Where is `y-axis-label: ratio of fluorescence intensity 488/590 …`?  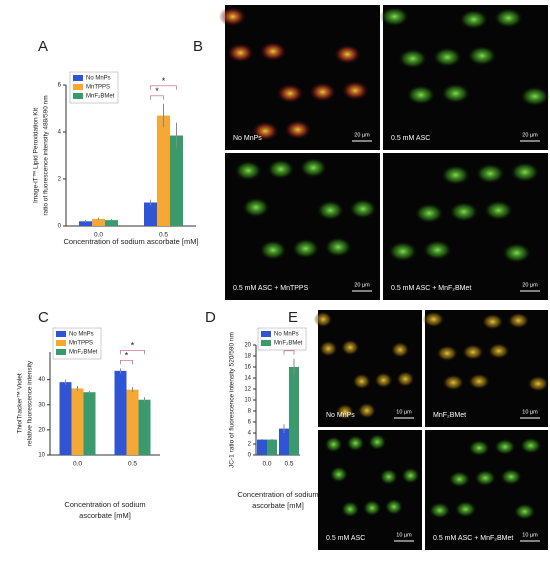
y-axis-label: ratio of fluorescence intensity 488/590 … is located at coordinates (46, 155).